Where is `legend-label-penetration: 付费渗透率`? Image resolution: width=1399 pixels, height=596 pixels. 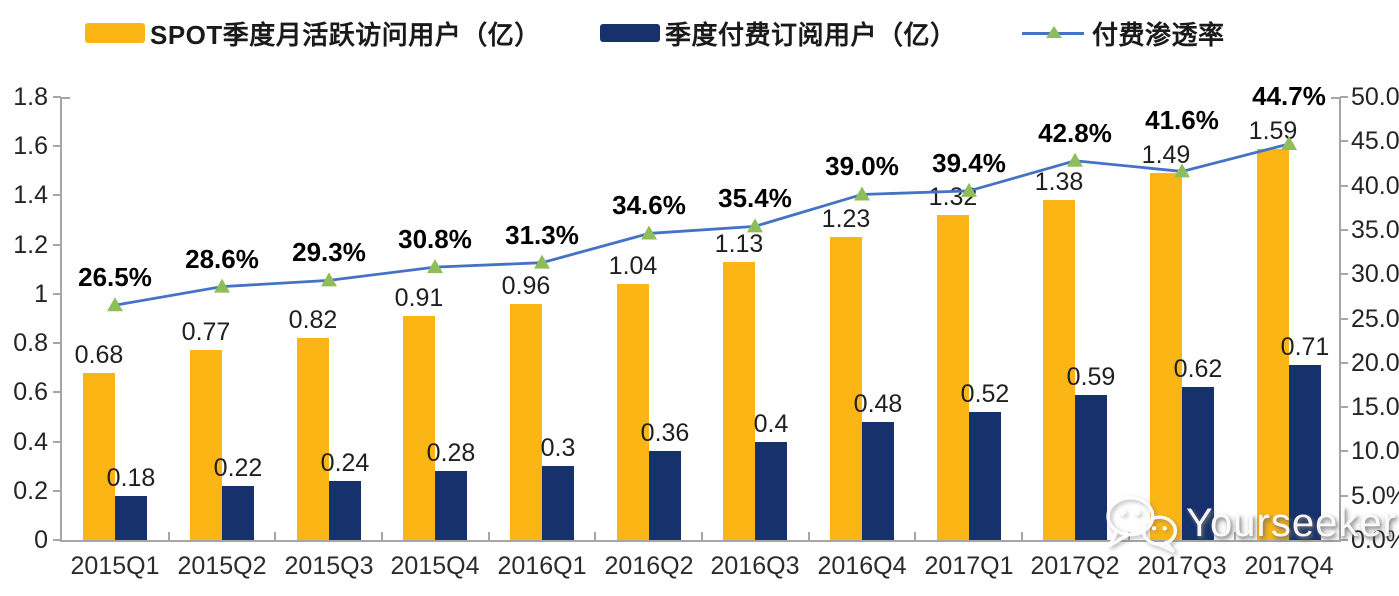 legend-label-penetration: 付费渗透率 is located at coordinates (1158, 34).